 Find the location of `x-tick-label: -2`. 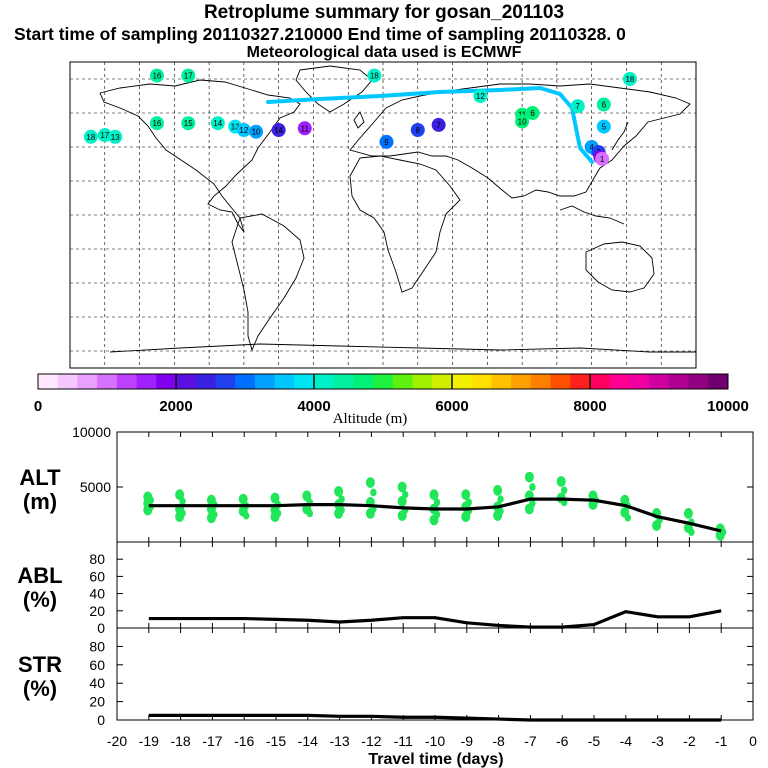

x-tick-label: -2 is located at coordinates (689, 741).